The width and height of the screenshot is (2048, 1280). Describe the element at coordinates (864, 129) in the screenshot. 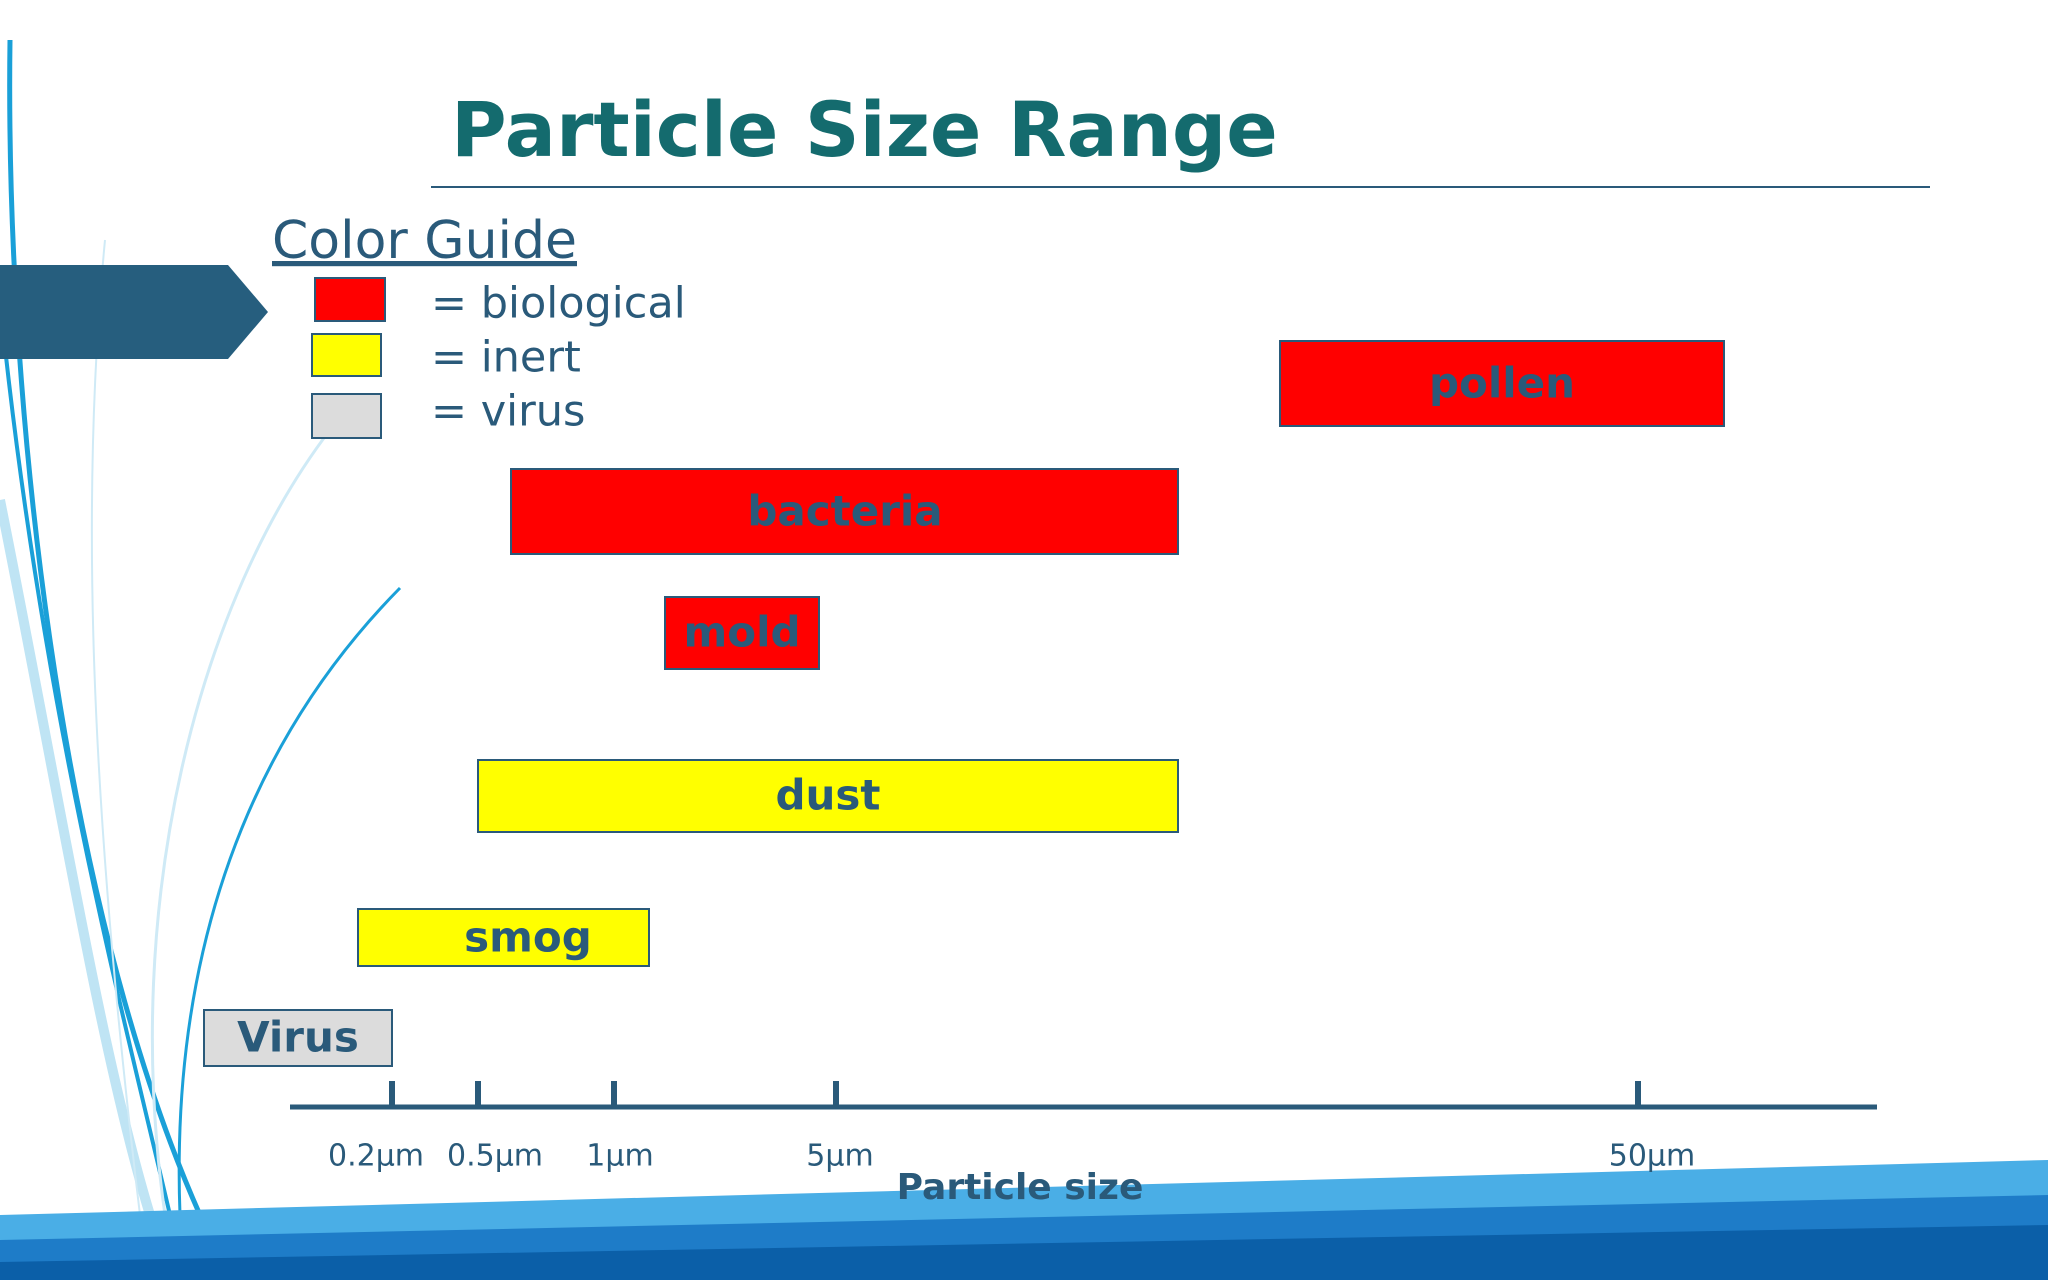

I see `title: Particle Size Range` at that location.